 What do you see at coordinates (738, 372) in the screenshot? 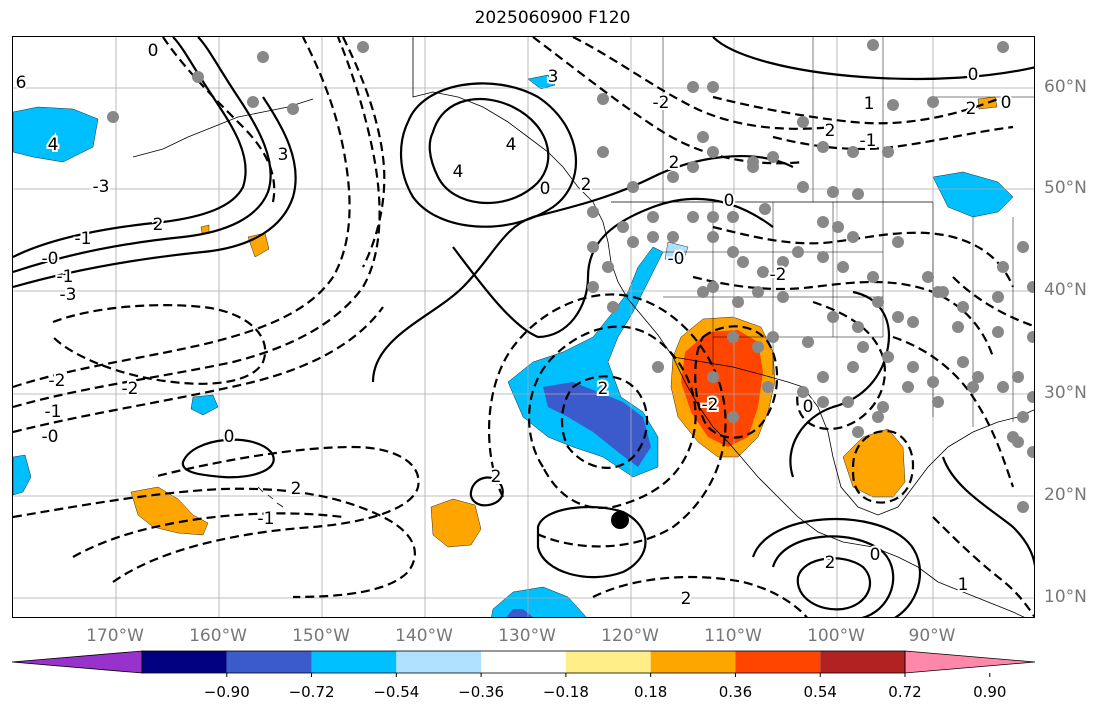
I see `us-mexico-border` at bounding box center [738, 372].